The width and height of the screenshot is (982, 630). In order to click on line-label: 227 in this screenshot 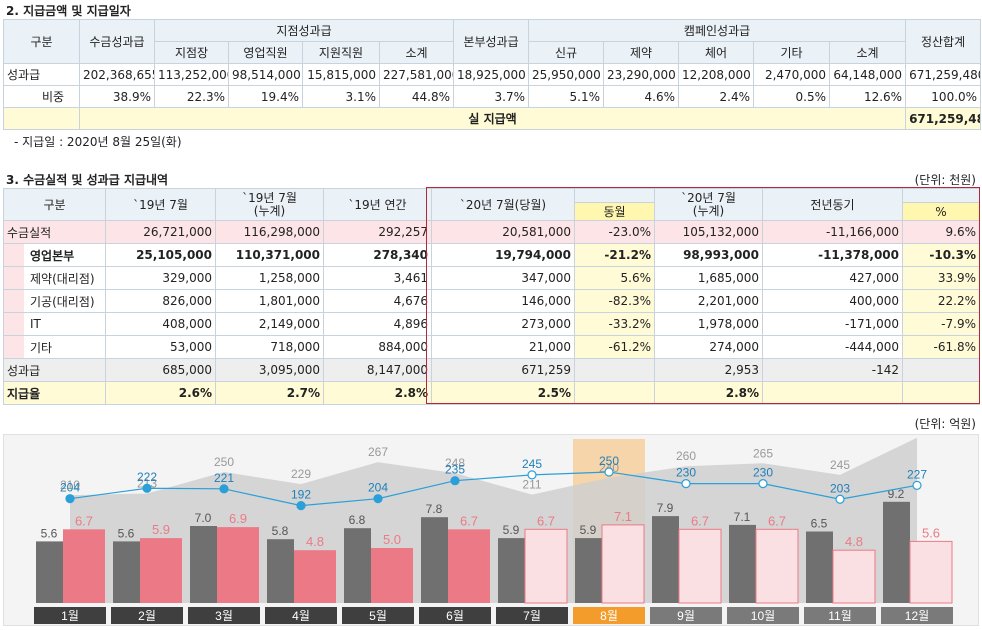, I will do `click(917, 474)`.